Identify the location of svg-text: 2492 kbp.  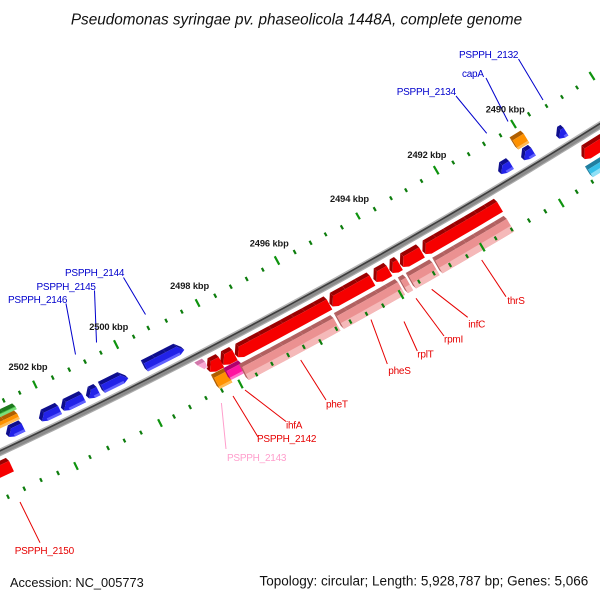
(426, 155).